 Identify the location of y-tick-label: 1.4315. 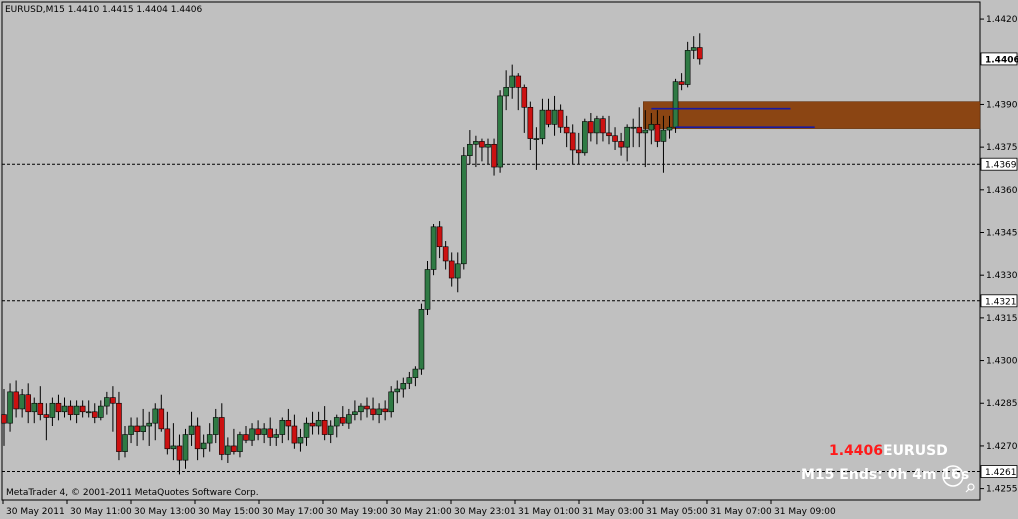
(1002, 319).